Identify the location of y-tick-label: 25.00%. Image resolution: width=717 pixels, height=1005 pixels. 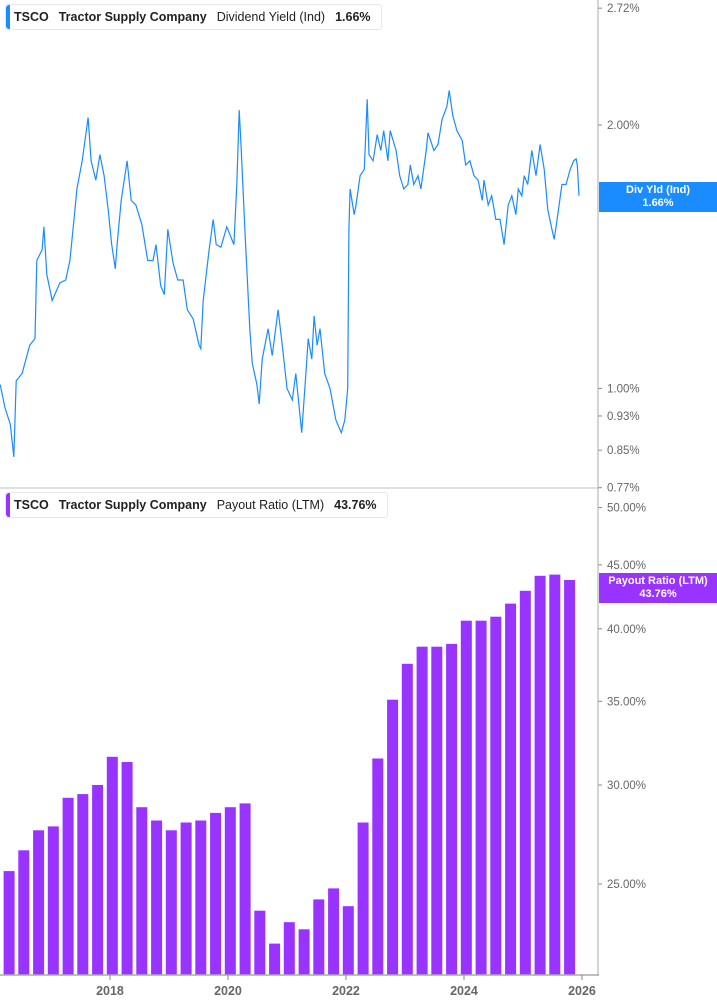
(626, 885).